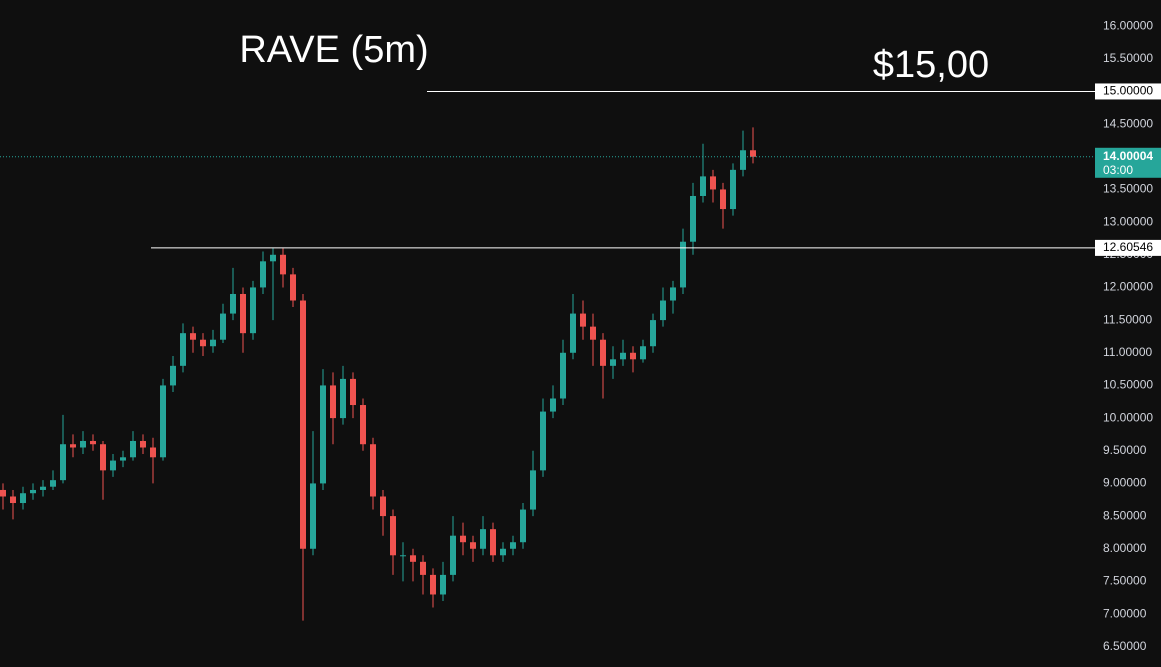  I want to click on last-price-box, so click(1128, 162).